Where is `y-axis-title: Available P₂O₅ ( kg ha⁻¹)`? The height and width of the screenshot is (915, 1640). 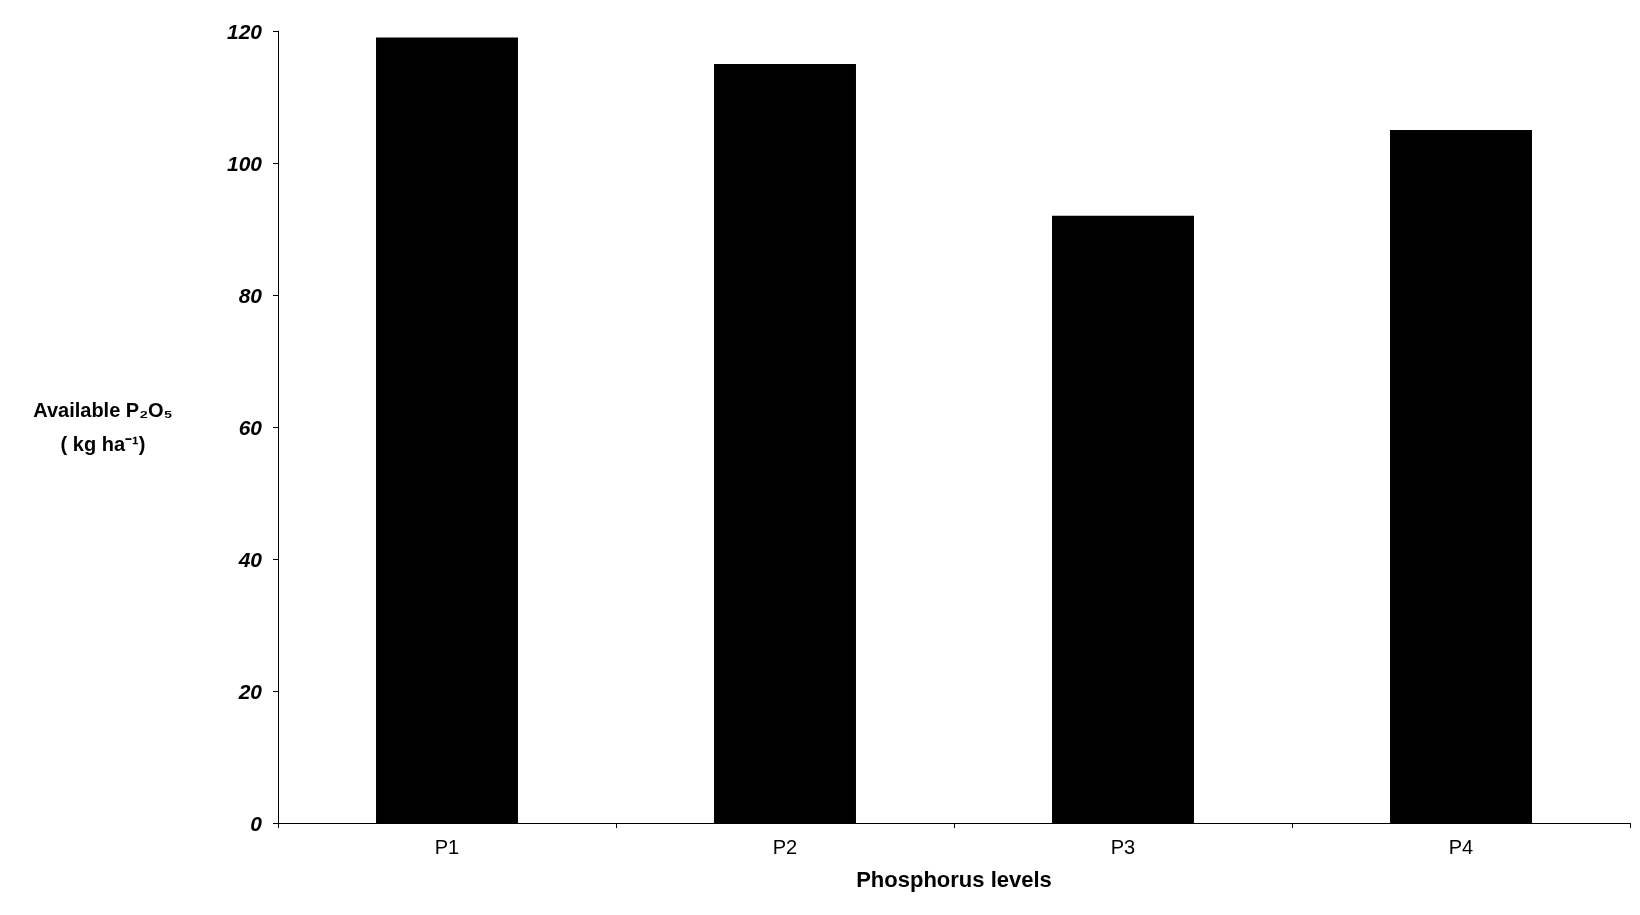
y-axis-title: Available P₂O₅ ( kg ha⁻¹) is located at coordinates (103, 427).